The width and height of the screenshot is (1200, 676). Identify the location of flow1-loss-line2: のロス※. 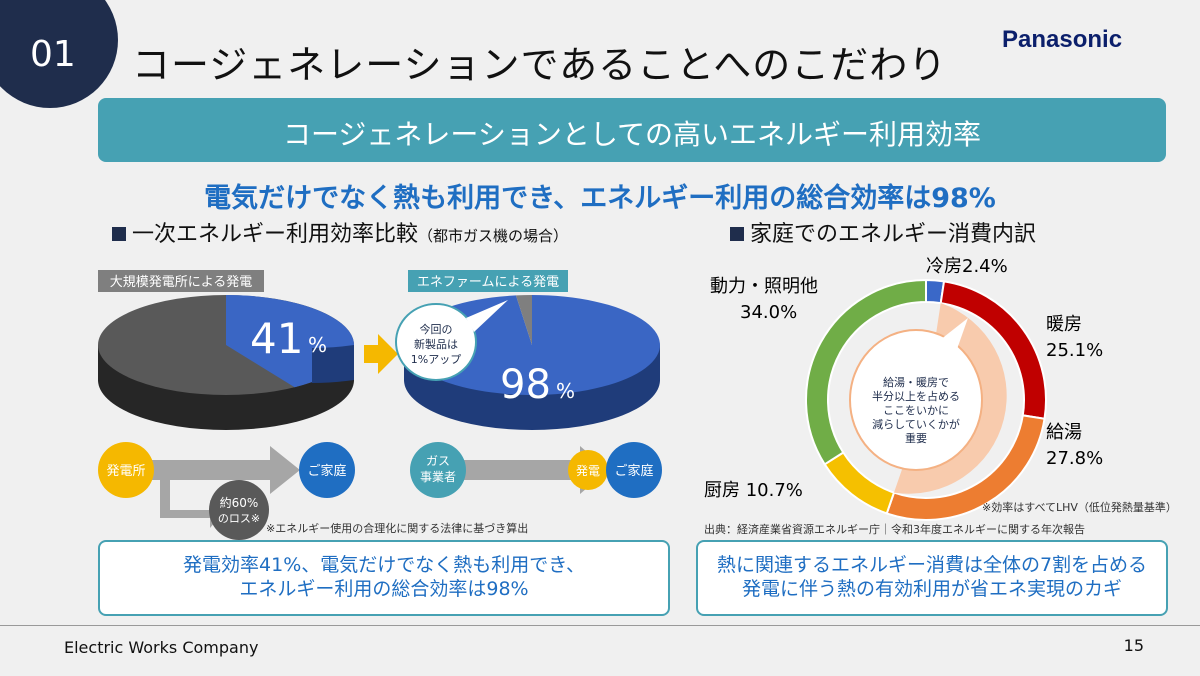
(239, 518).